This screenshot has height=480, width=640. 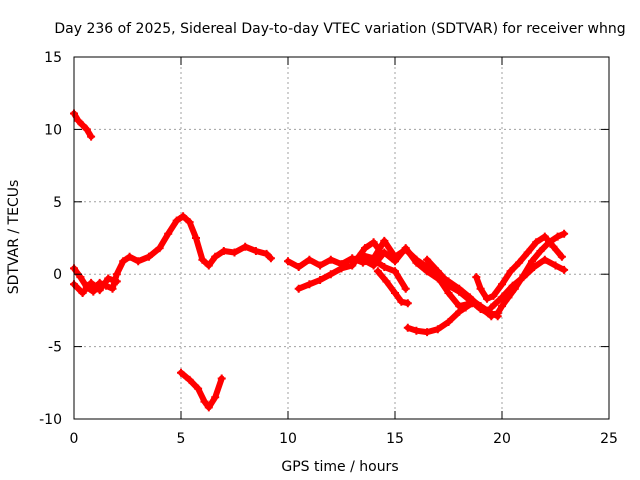 What do you see at coordinates (57, 275) in the screenshot?
I see `y-tick-label: 0` at bounding box center [57, 275].